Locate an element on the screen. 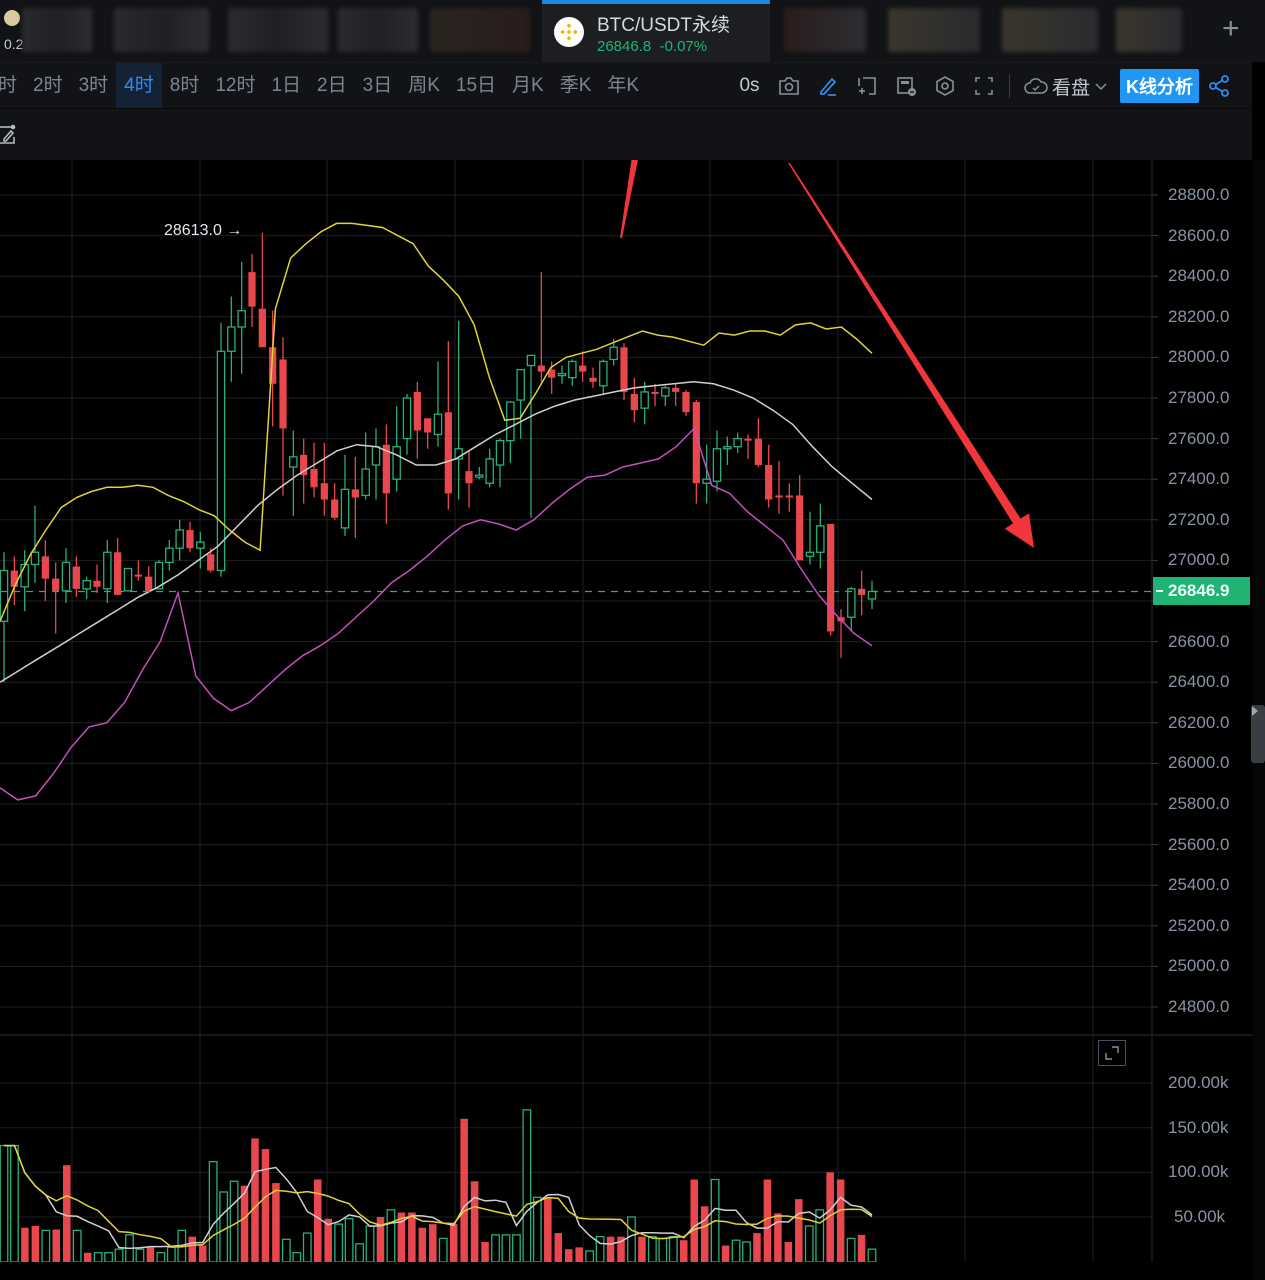 The height and width of the screenshot is (1280, 1265). price-axis-tick: 25400.0 is located at coordinates (1199, 885).